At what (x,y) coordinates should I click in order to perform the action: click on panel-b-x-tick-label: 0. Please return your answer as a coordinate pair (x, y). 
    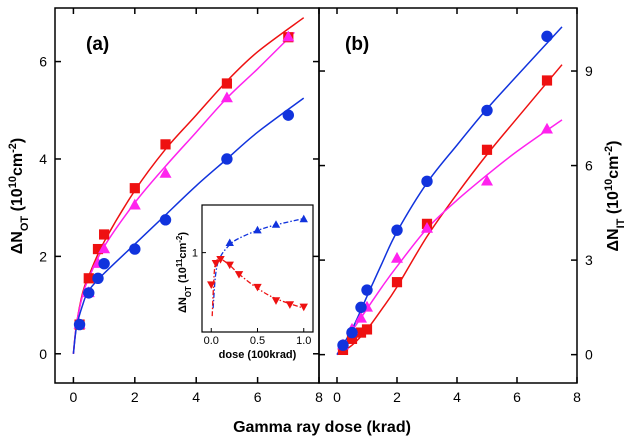
    Looking at the image, I should click on (337, 397).